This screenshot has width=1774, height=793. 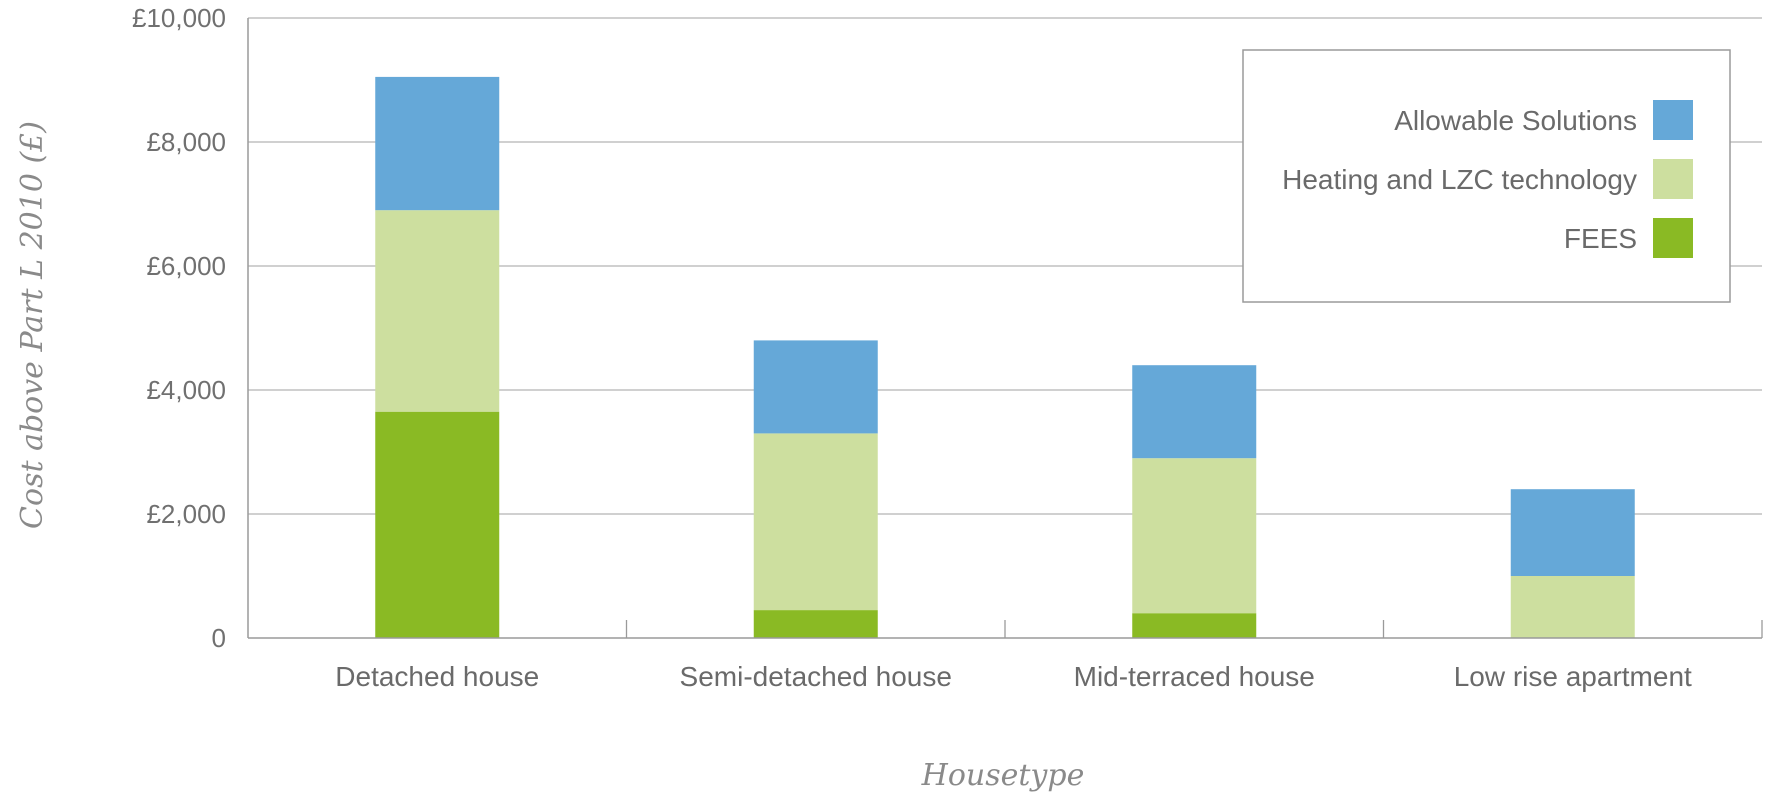 What do you see at coordinates (186, 514) in the screenshot?
I see `y-tick-label: £2,000` at bounding box center [186, 514].